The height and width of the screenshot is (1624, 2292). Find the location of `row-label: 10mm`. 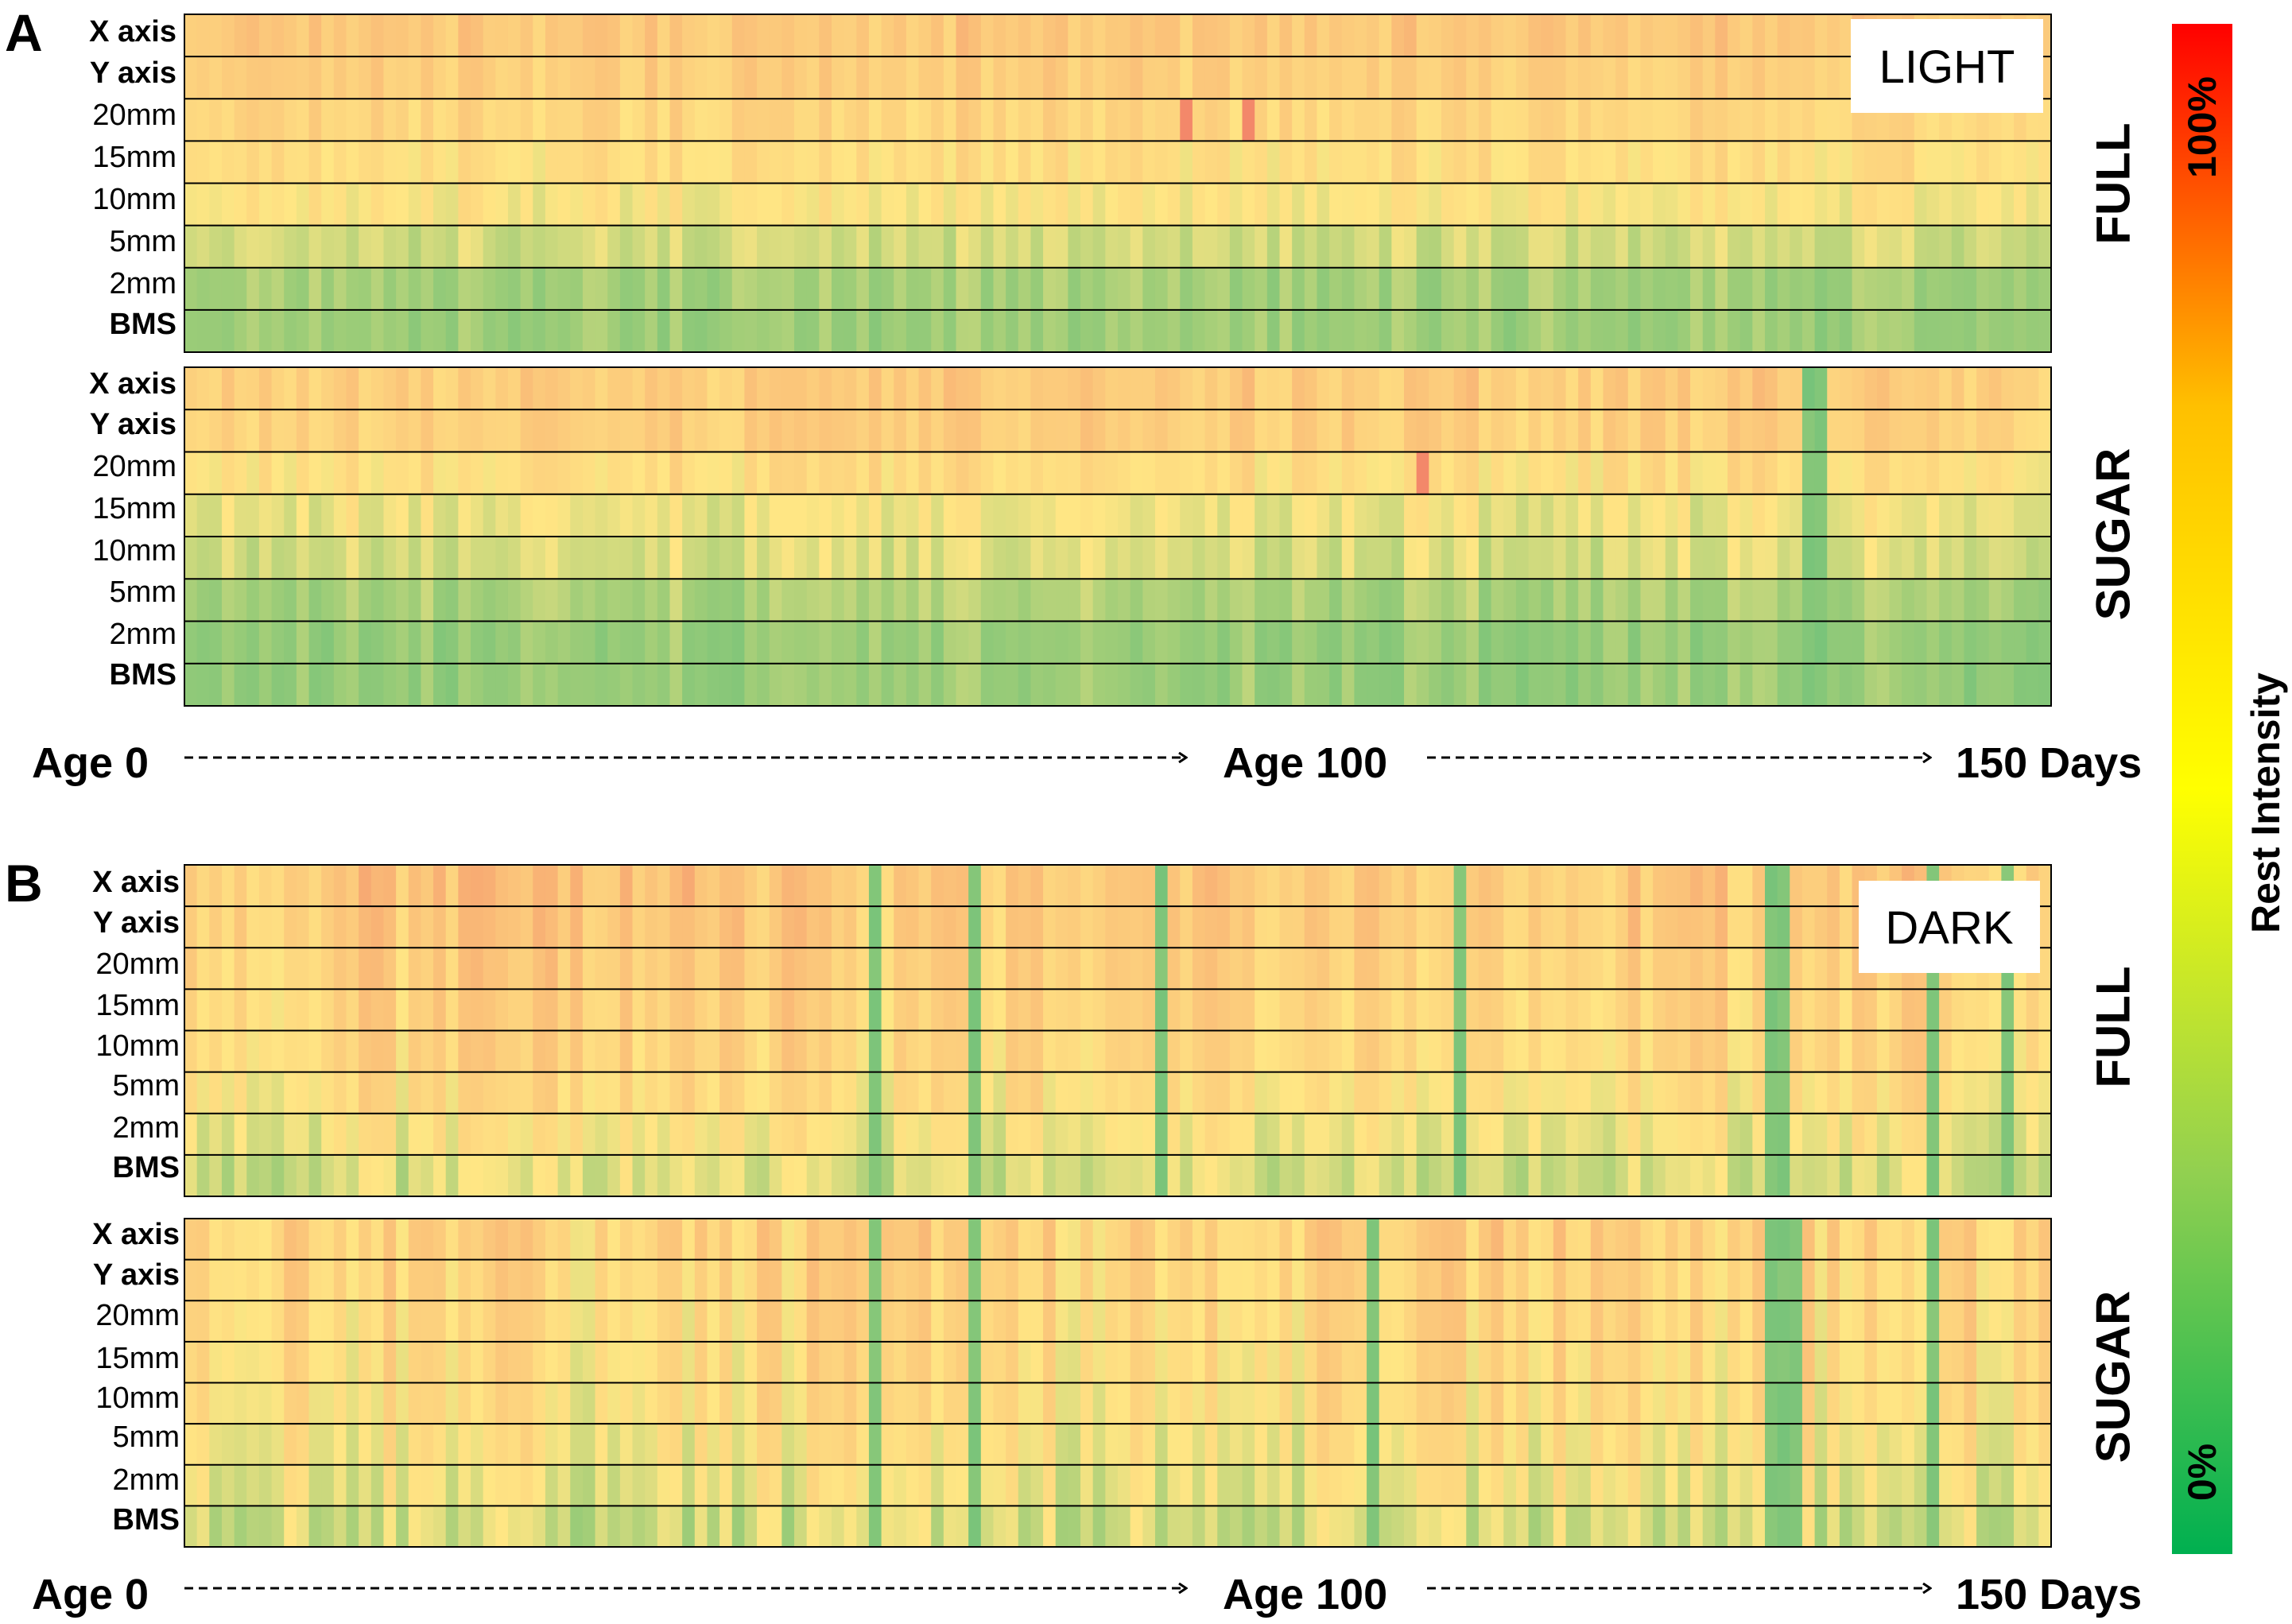

row-label: 10mm is located at coordinates (137, 1398).